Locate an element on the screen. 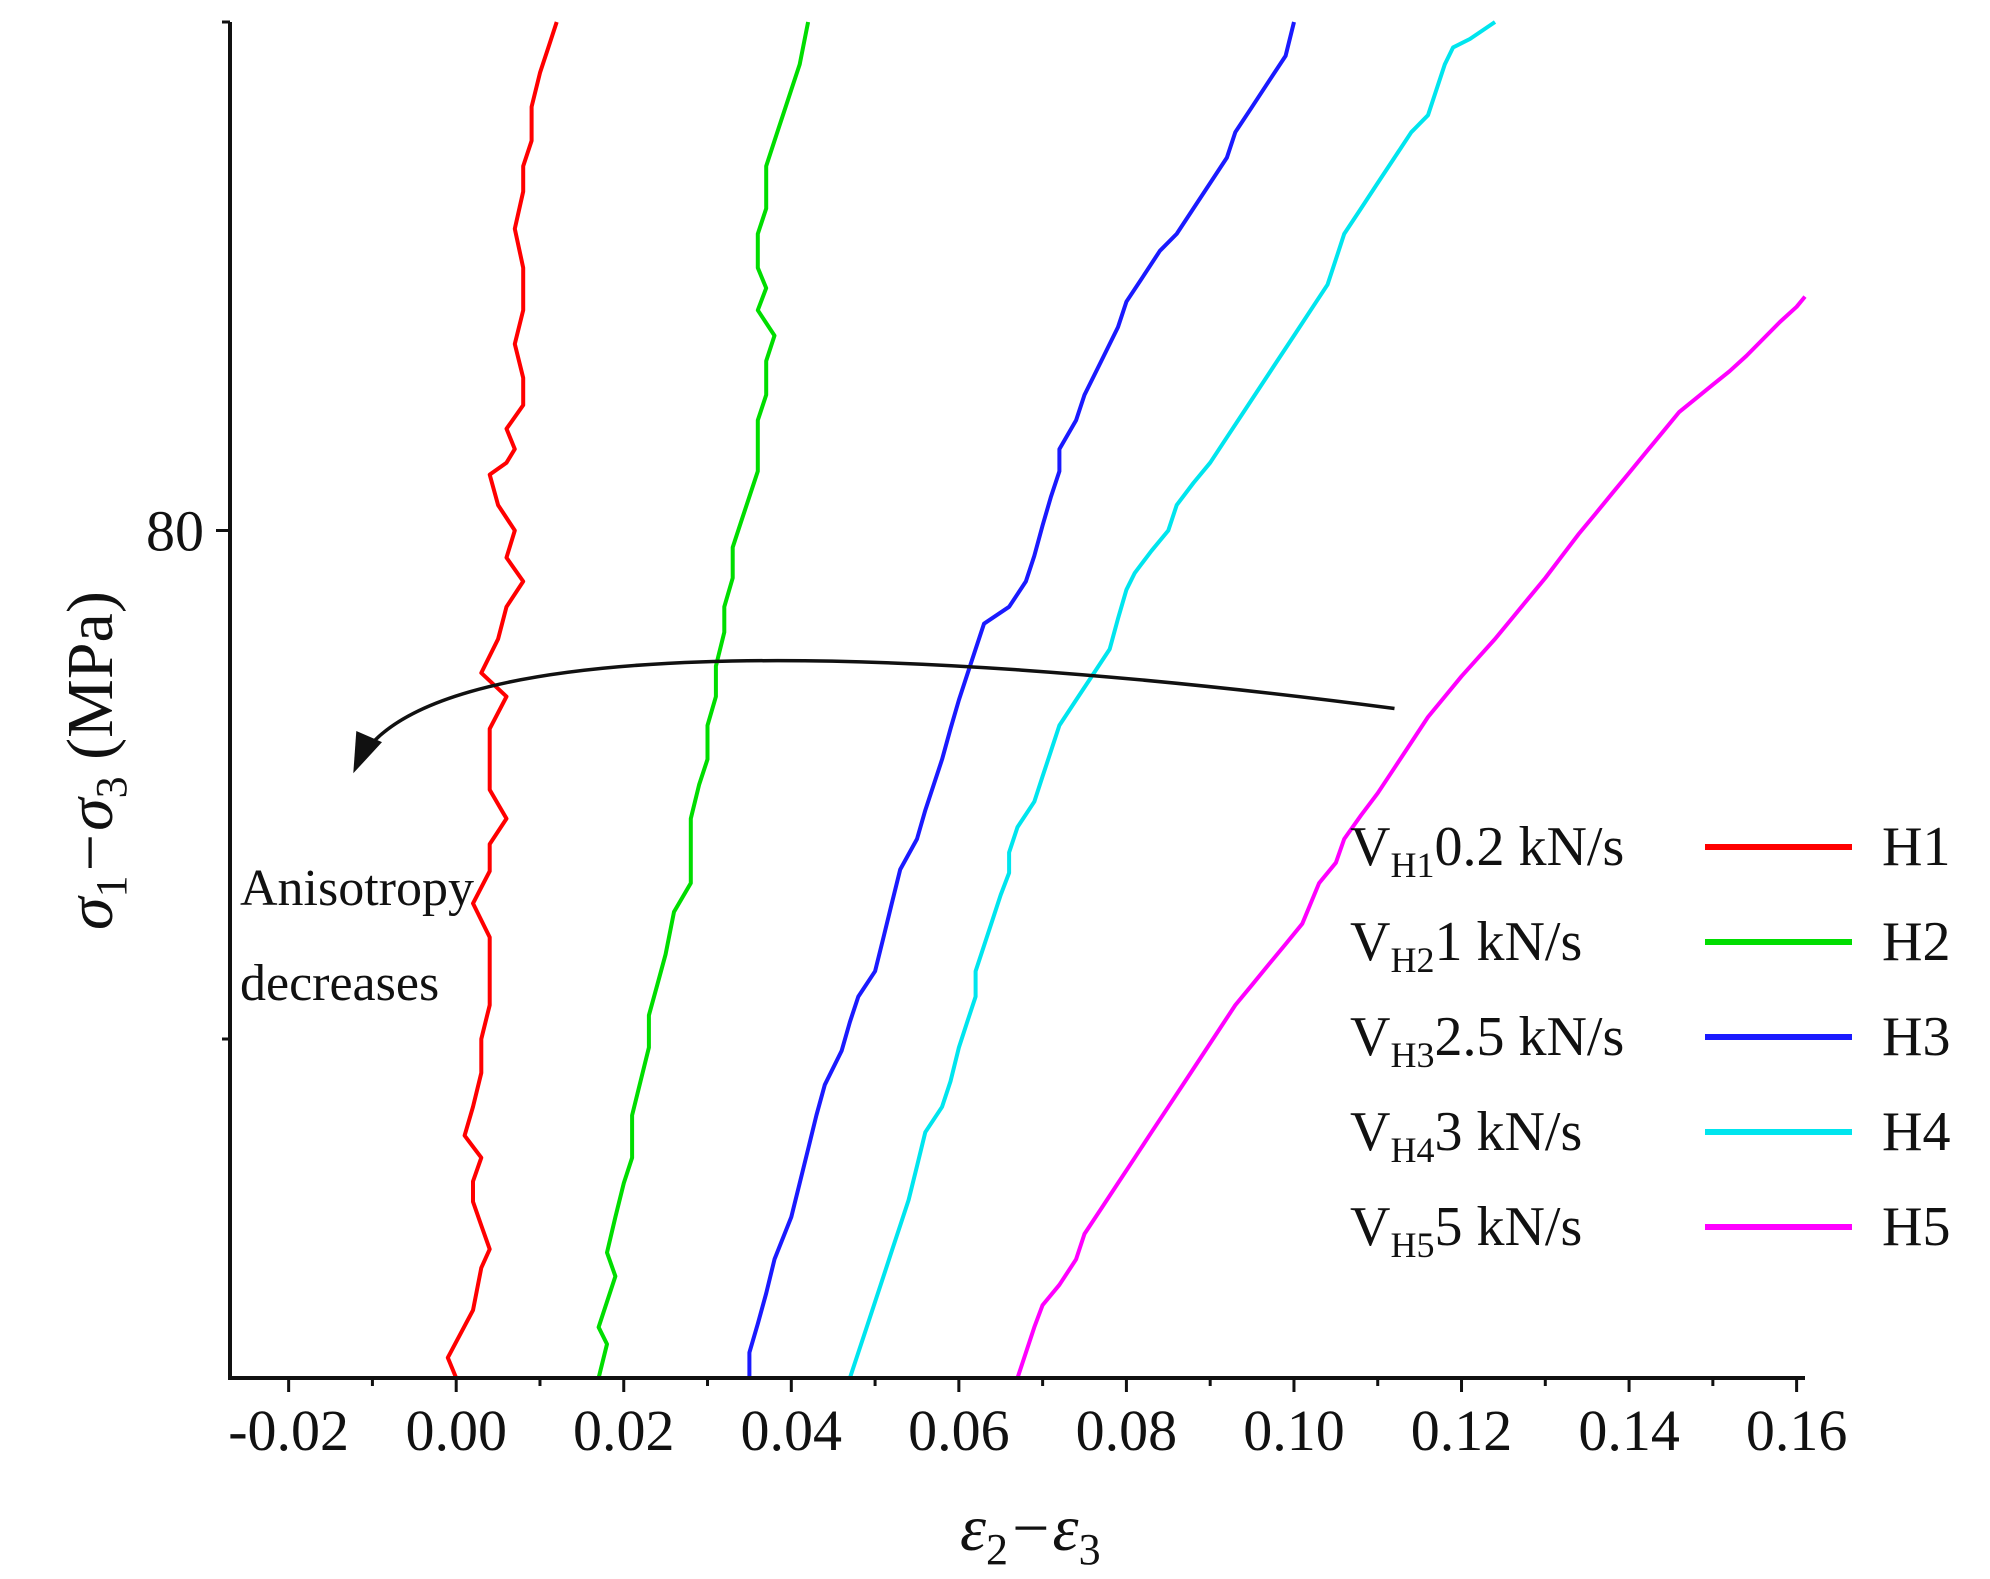  y-tick-label: 80 is located at coordinates (175, 531).